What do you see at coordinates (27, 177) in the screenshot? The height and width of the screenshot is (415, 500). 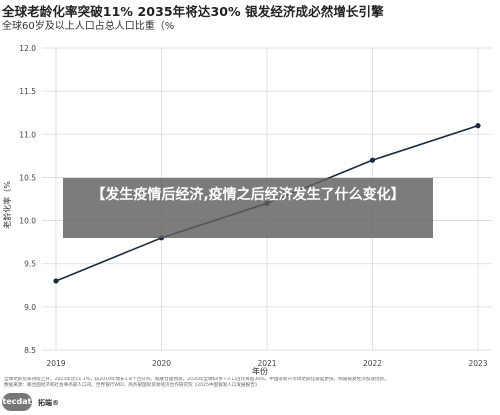 I see `y-tick-label: 10.5` at bounding box center [27, 177].